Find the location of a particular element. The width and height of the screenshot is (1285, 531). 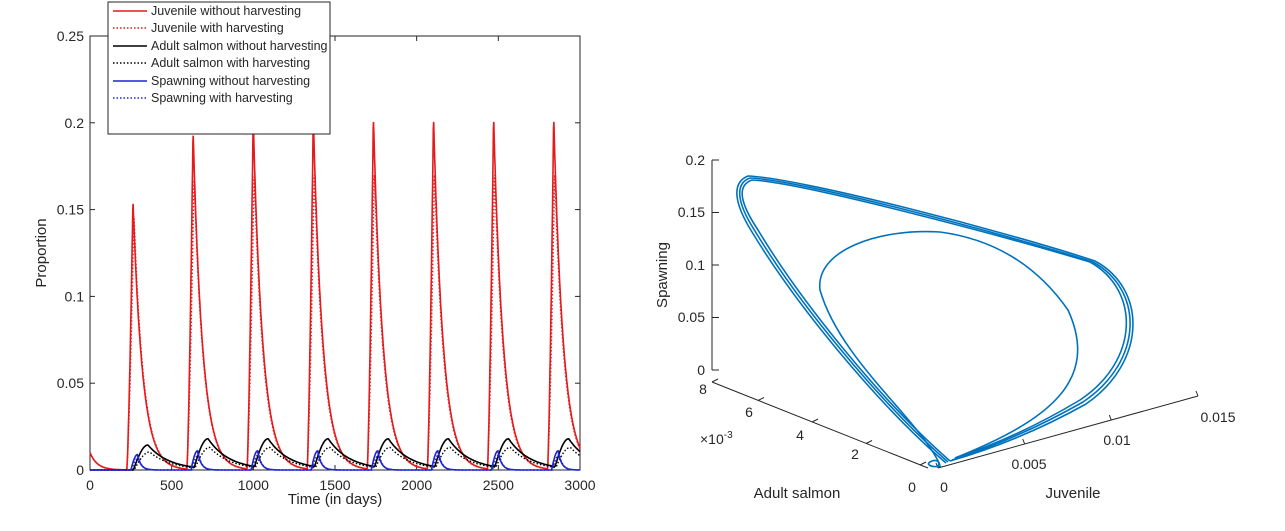

y-tick-label: 0.25 is located at coordinates (70, 36).